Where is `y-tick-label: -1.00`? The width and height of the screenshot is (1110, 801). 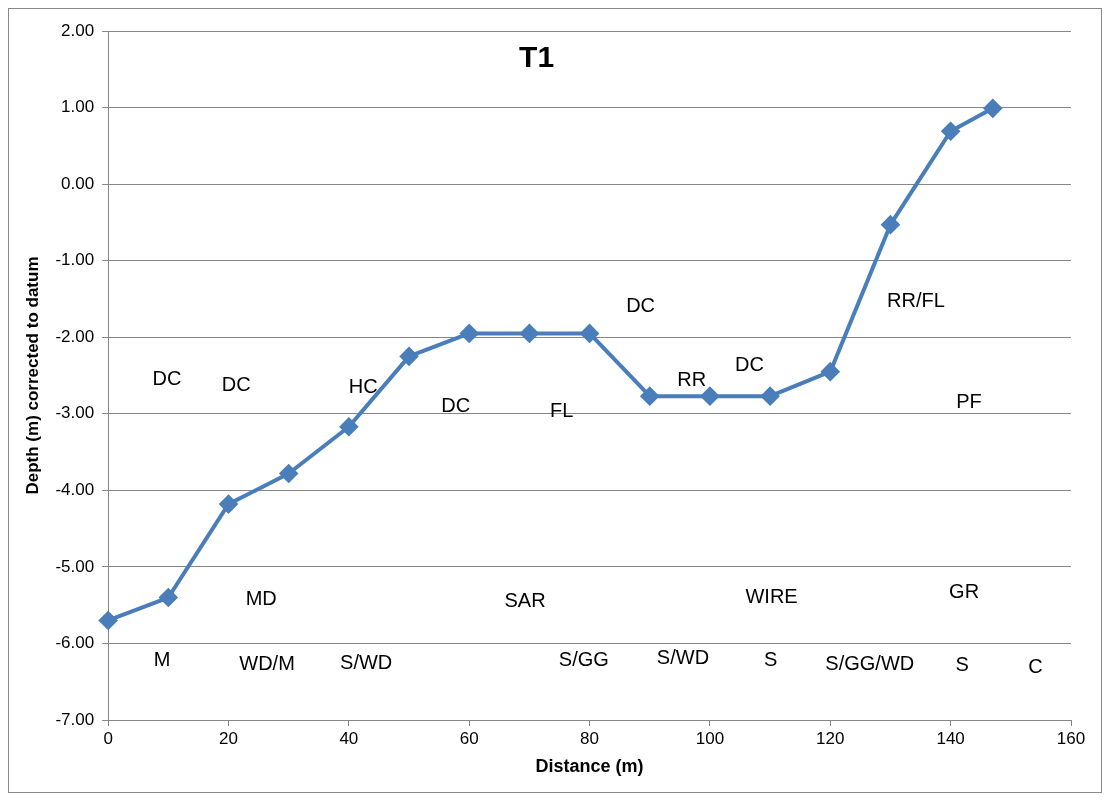
y-tick-label: -1.00 is located at coordinates (75, 260).